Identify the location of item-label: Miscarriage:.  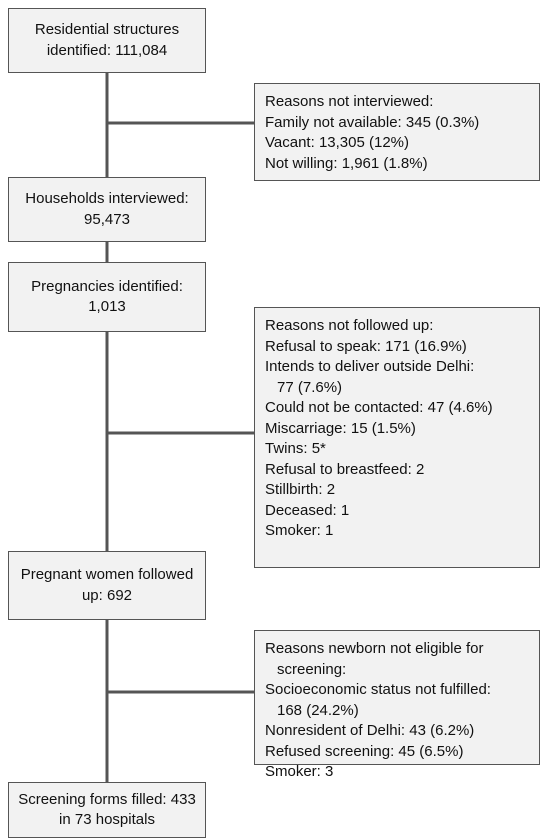
(306, 428).